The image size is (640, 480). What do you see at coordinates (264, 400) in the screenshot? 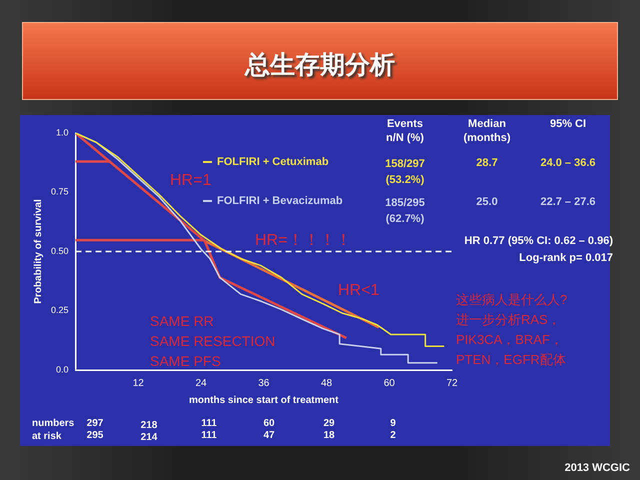
I see `x-axis-title: months since start of treatment` at bounding box center [264, 400].